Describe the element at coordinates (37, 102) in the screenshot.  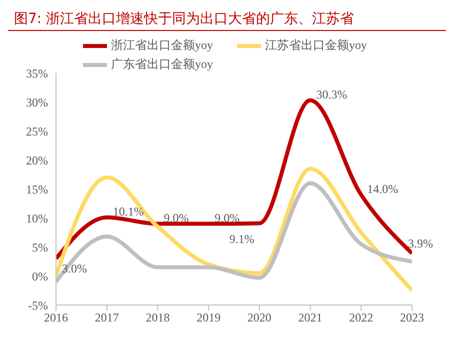
I see `y-tick-label: 30%` at that location.